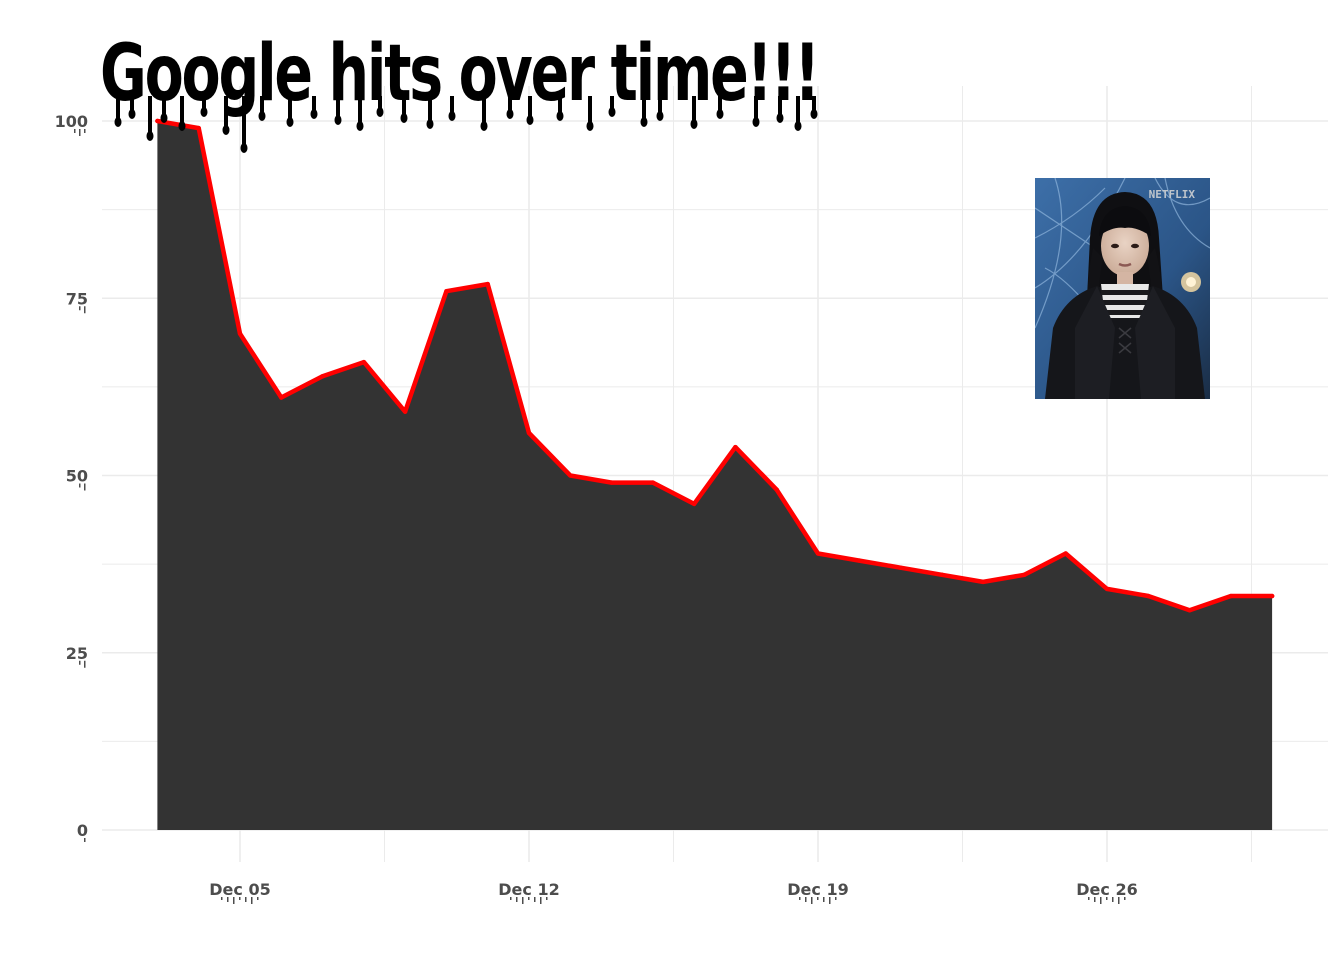  I want to click on y-tick-label: 75, so click(77, 298).